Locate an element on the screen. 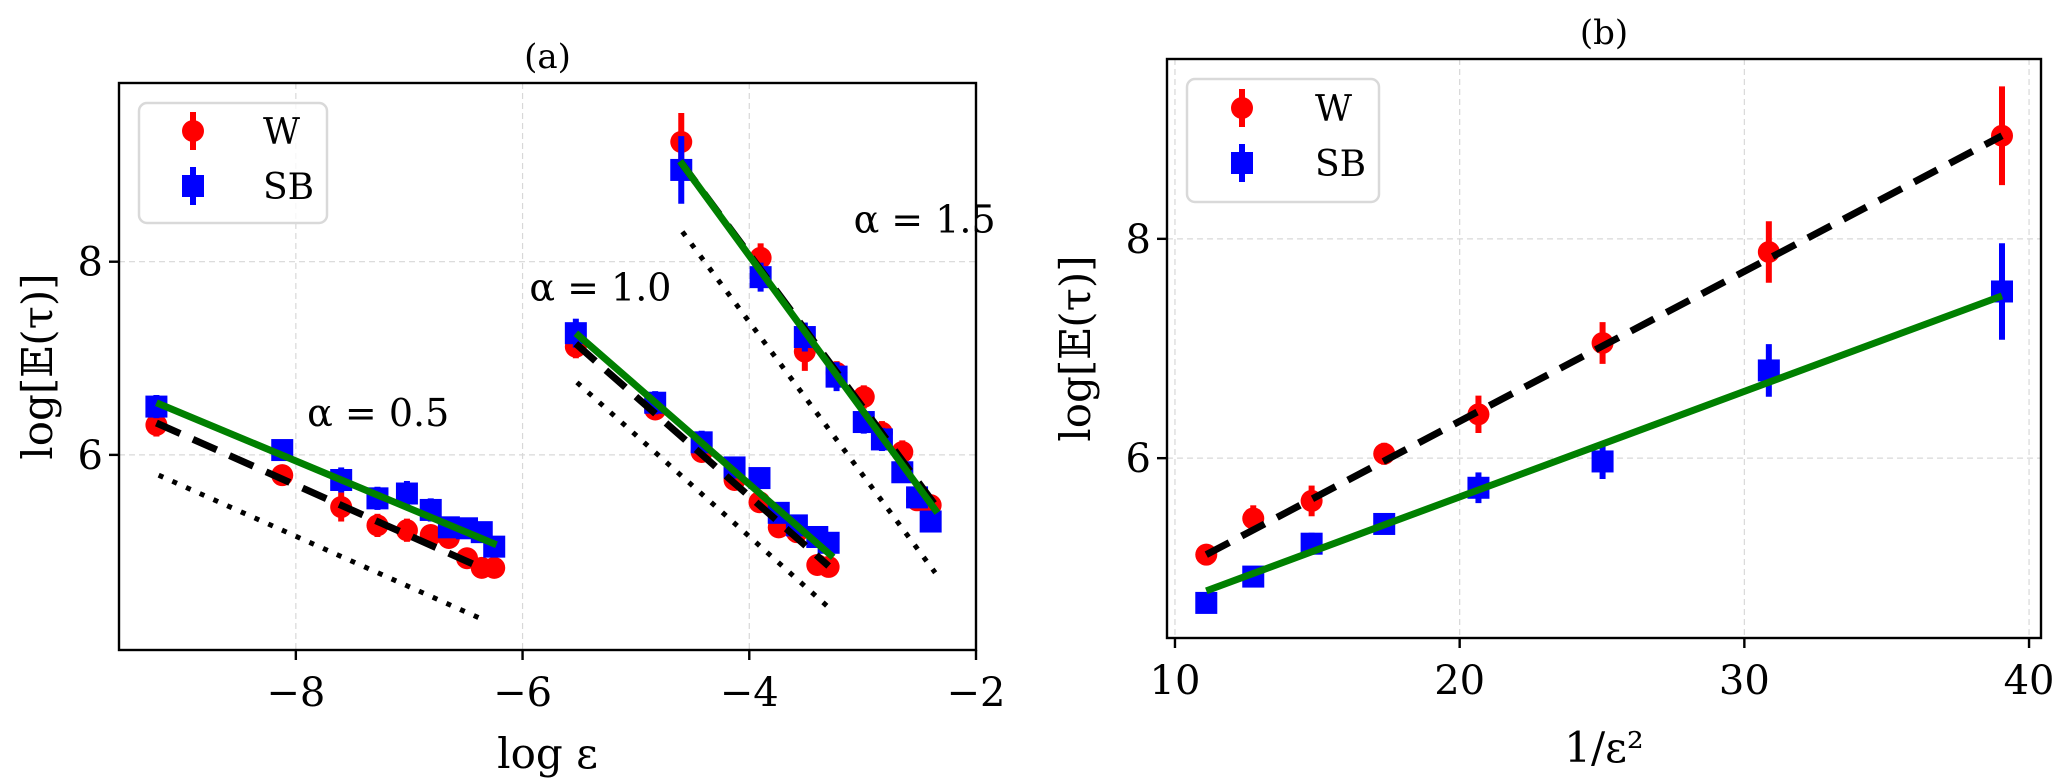 The height and width of the screenshot is (782, 2067). x-axis-label: log ε is located at coordinates (547, 753).